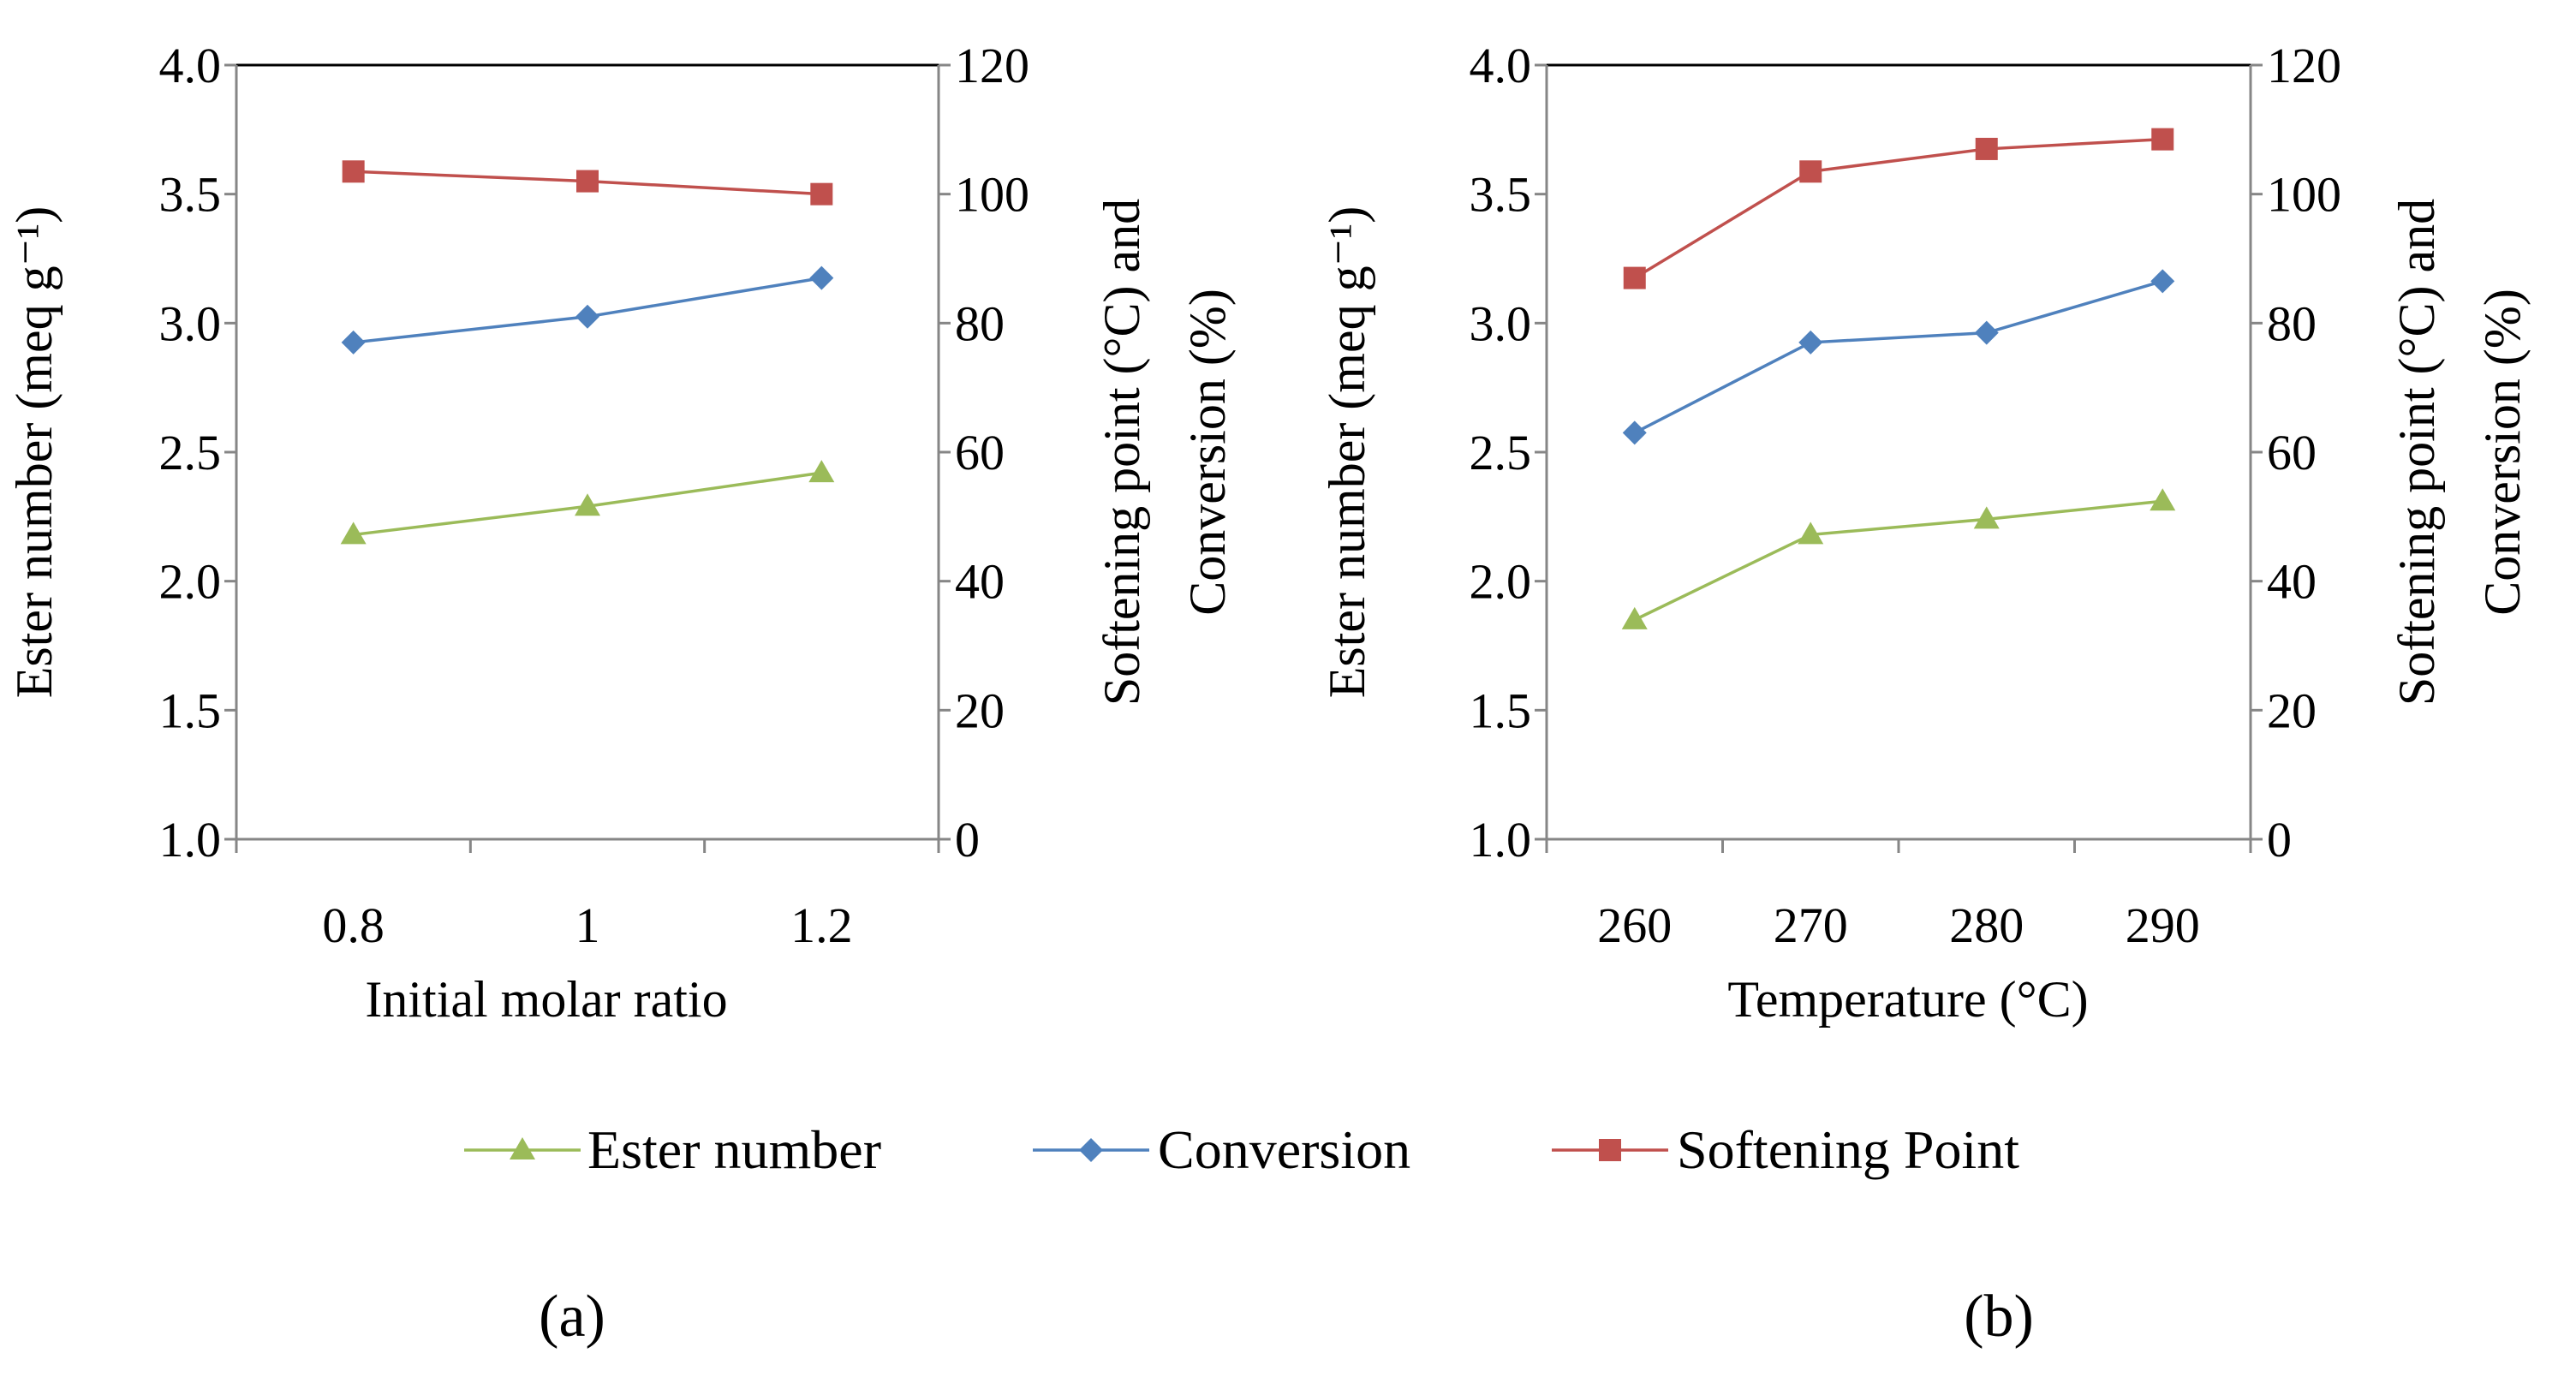 This screenshot has width=2576, height=1377. Describe the element at coordinates (1811, 925) in the screenshot. I see `x-tick-label: 270` at that location.